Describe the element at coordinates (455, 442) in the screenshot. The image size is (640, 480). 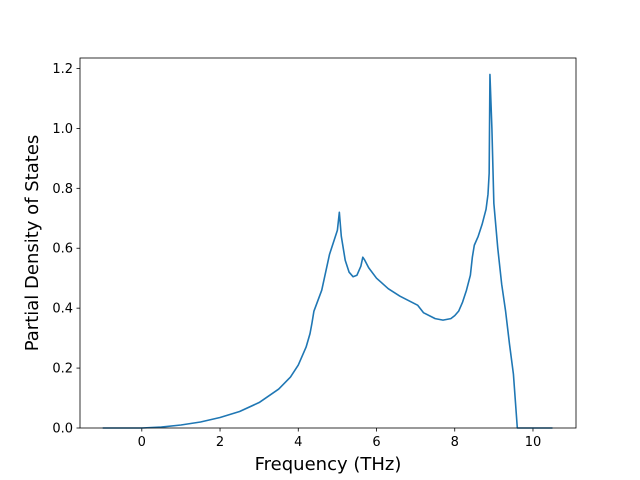
I see `x-tick-label: 8` at that location.